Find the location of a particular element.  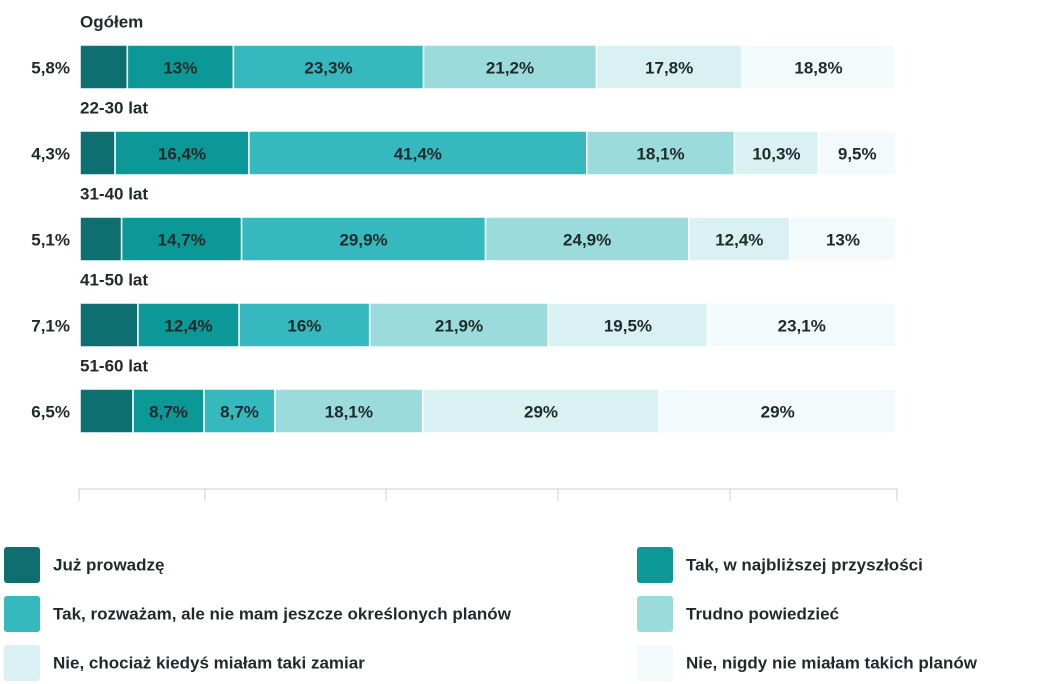

value-label: 41,4% is located at coordinates (418, 153).